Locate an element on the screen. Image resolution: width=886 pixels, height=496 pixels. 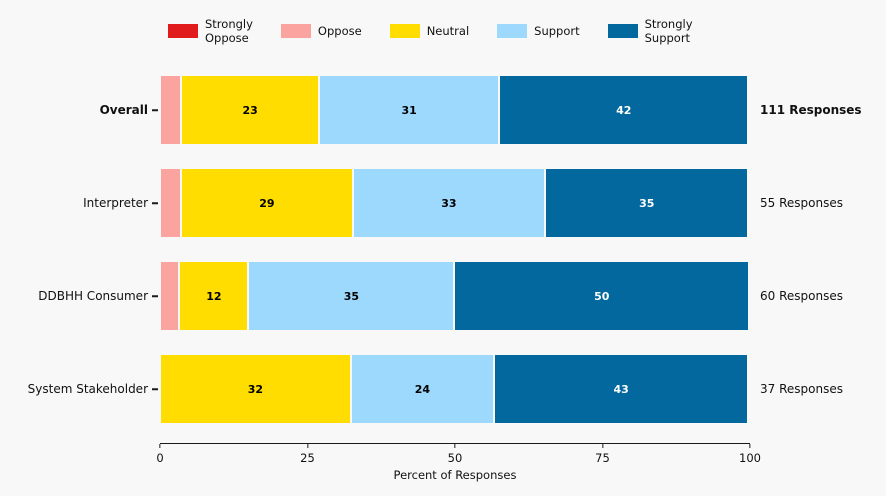
responses-count-label: 60 Responses is located at coordinates (801, 296).